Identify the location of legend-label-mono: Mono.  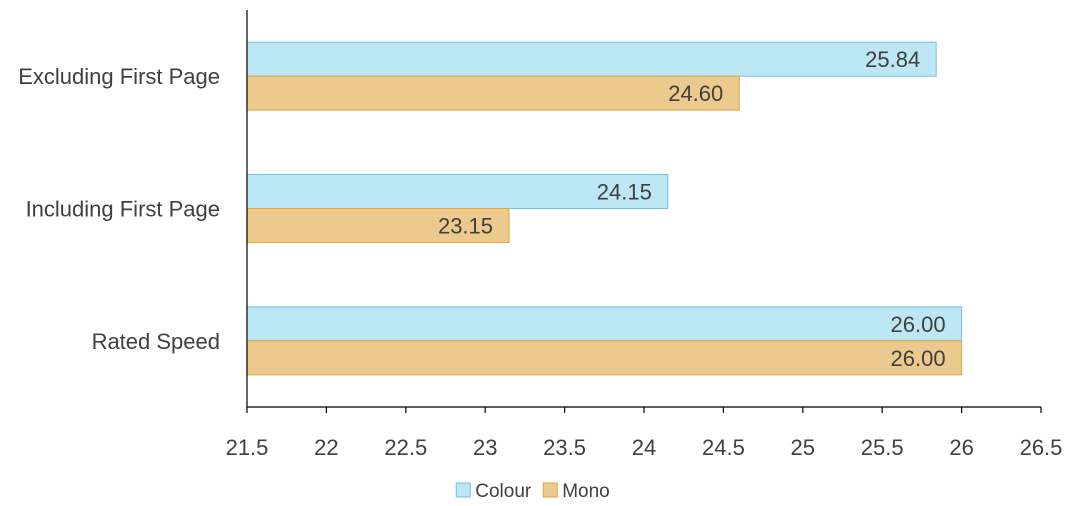
(586, 491).